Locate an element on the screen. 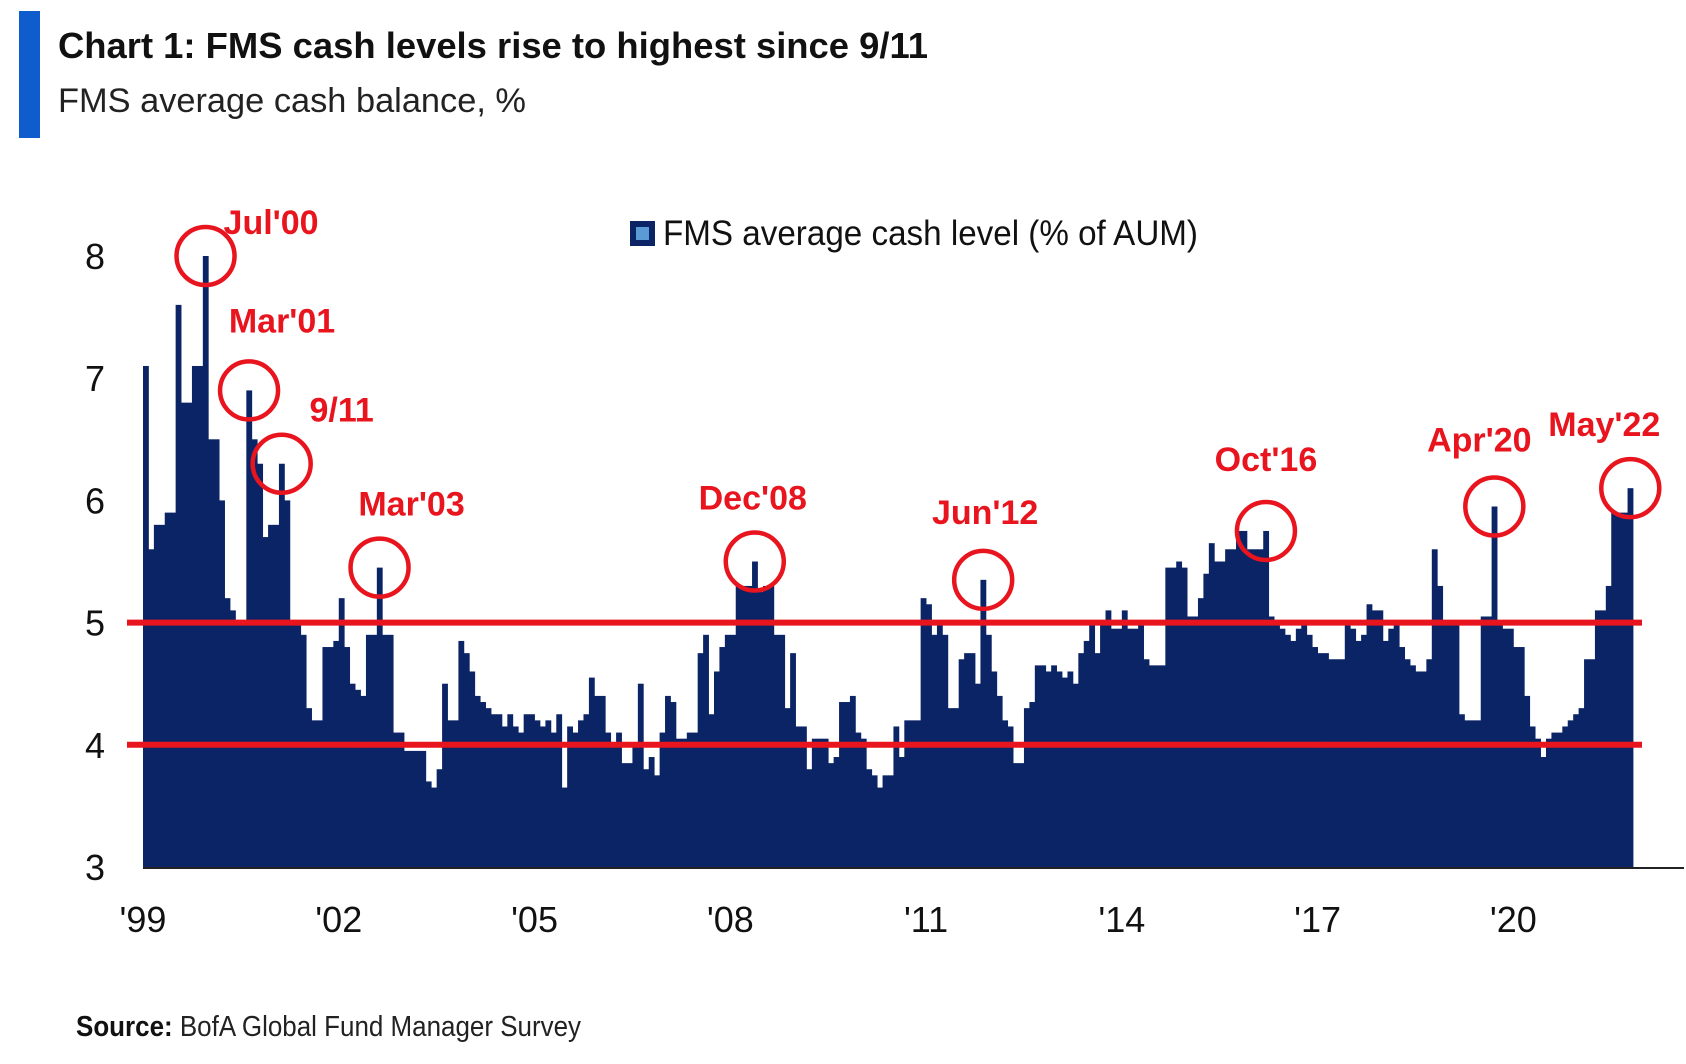 Image resolution: width=1686 pixels, height=1064 pixels. reference-lines is located at coordinates (884, 683).